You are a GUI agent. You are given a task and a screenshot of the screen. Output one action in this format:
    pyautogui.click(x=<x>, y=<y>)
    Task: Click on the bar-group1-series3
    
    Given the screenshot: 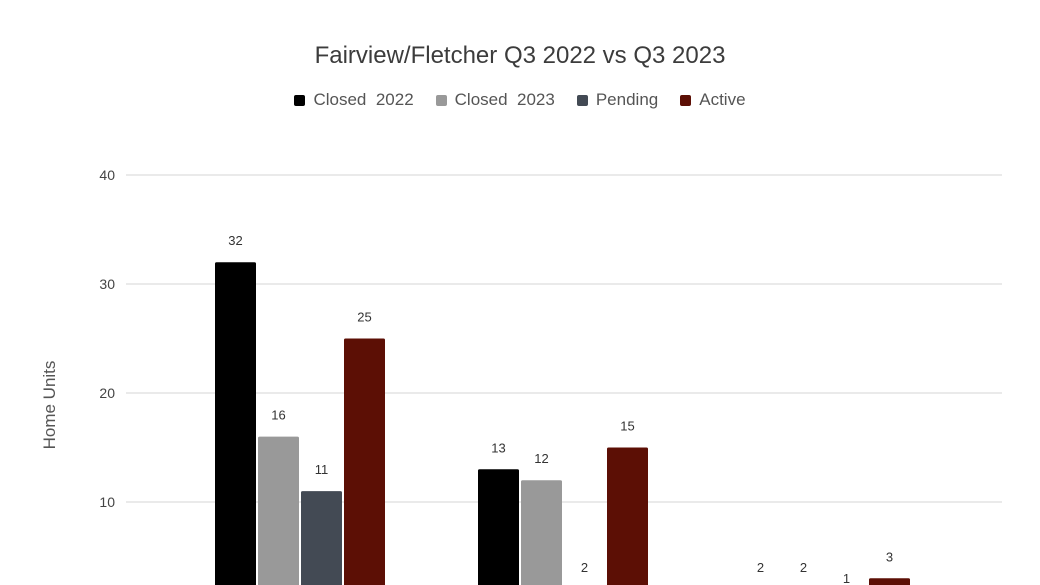 What is the action you would take?
    pyautogui.click(x=321, y=538)
    